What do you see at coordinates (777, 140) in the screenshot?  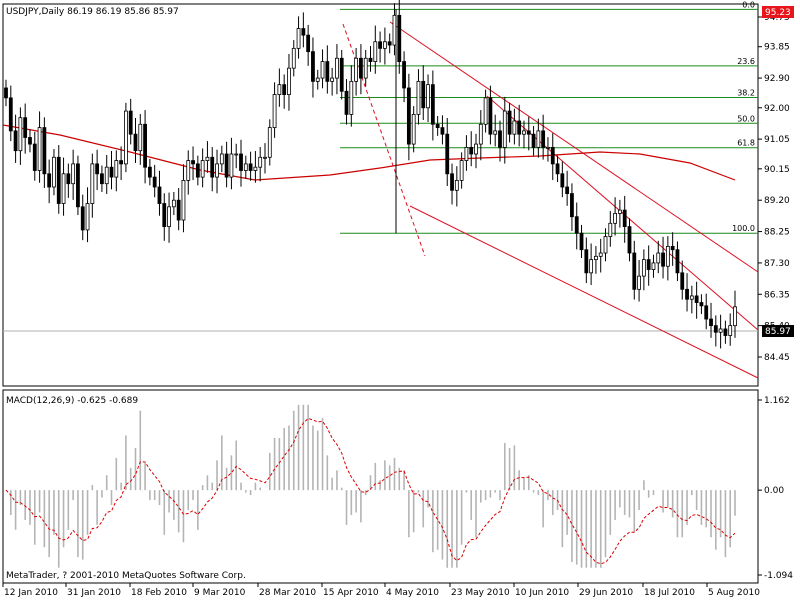 I see `price-tick-label: 91.05` at bounding box center [777, 140].